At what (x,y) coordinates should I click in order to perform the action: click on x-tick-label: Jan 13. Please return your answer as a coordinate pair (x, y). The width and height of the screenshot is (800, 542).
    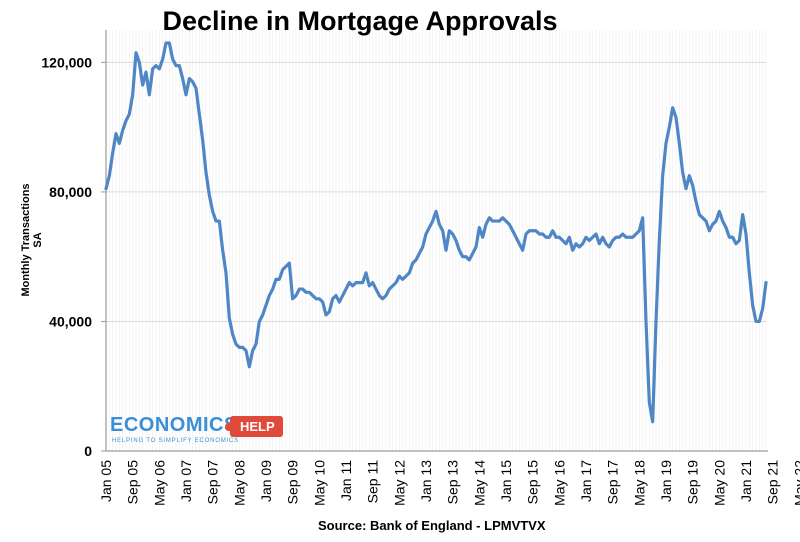
    Looking at the image, I should click on (426, 481).